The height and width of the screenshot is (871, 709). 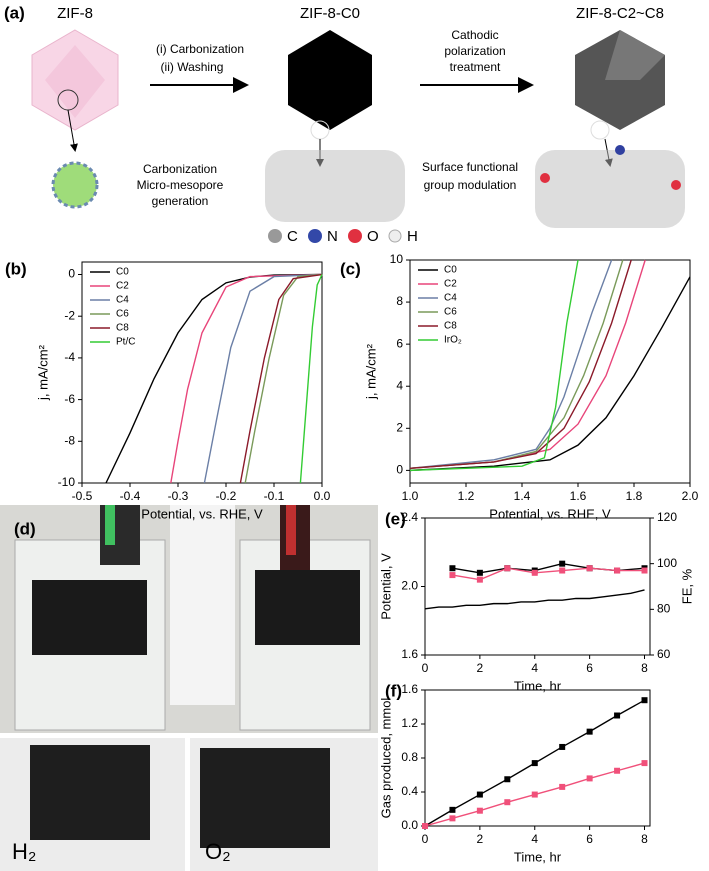 What do you see at coordinates (399, 343) in the screenshot?
I see `y-tick-label: 6` at bounding box center [399, 343].